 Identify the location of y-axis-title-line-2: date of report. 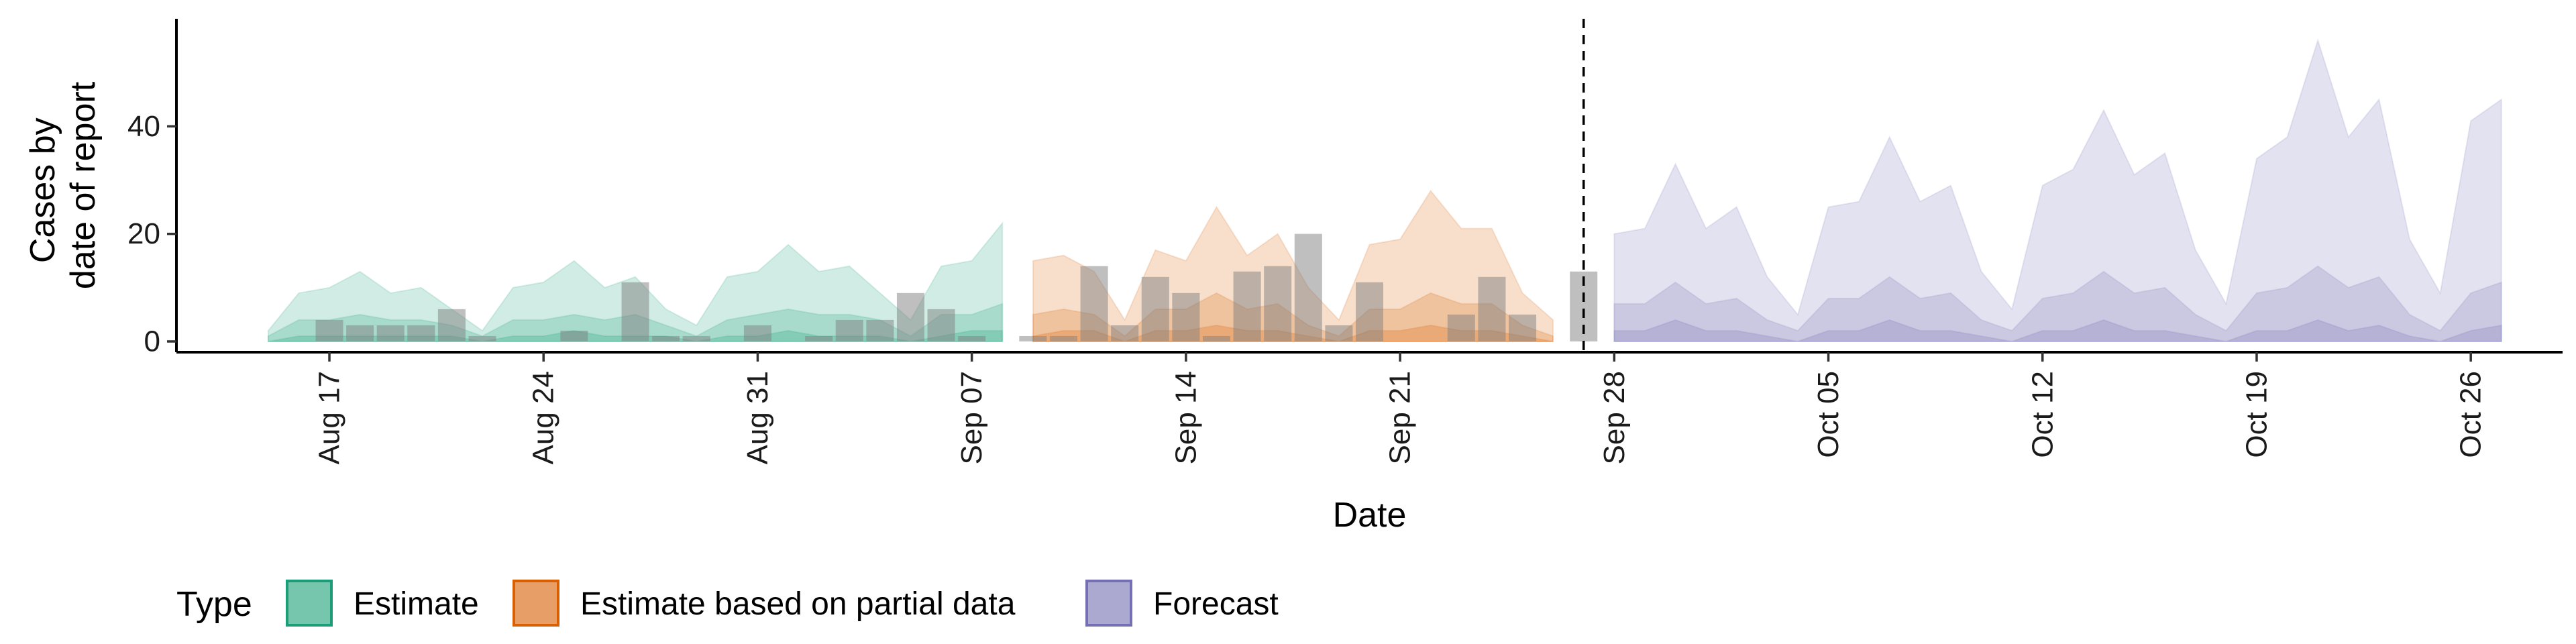
(83, 185).